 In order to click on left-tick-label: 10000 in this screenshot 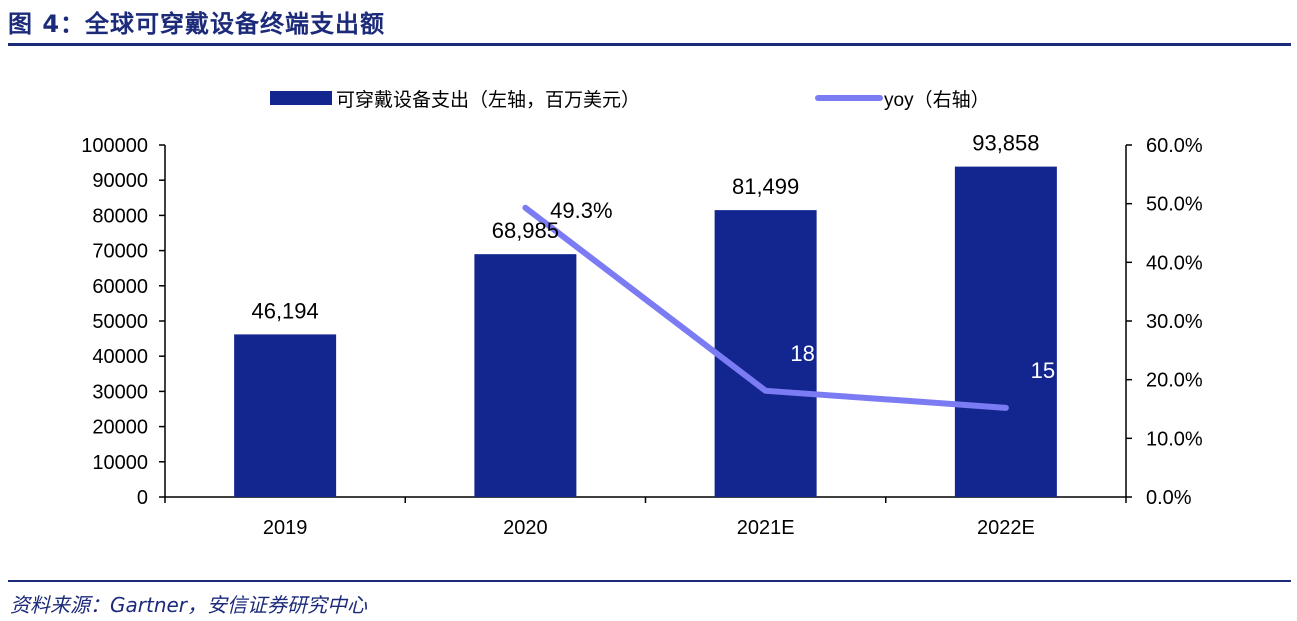, I will do `click(120, 463)`.